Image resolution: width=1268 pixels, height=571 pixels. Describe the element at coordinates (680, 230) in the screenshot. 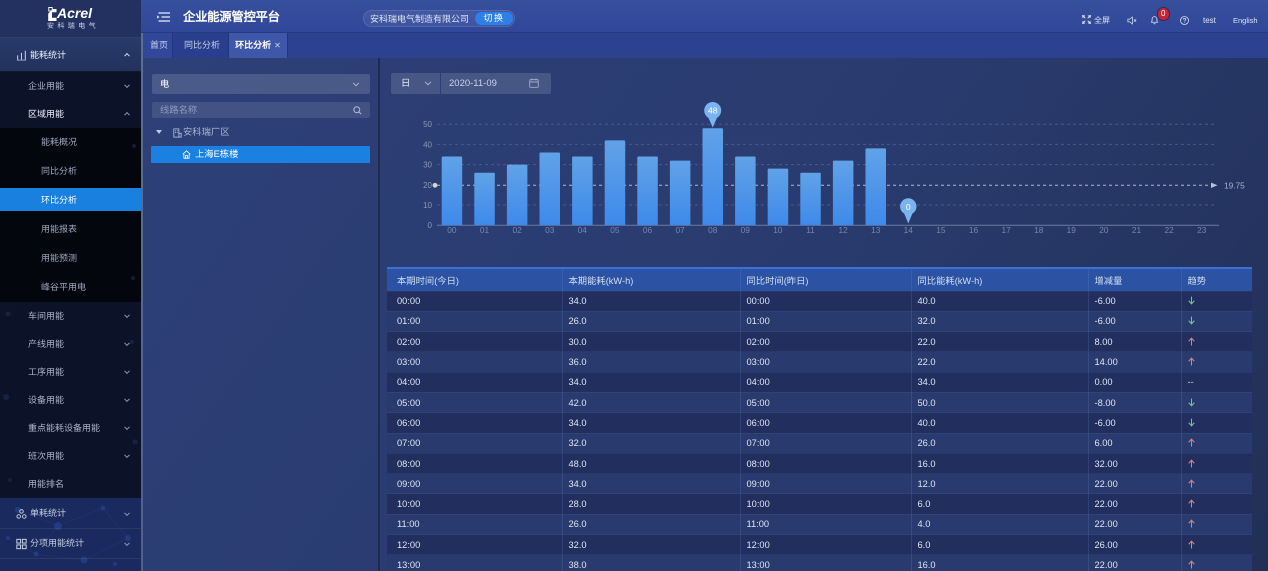

I see `svg-text: 07` at that location.